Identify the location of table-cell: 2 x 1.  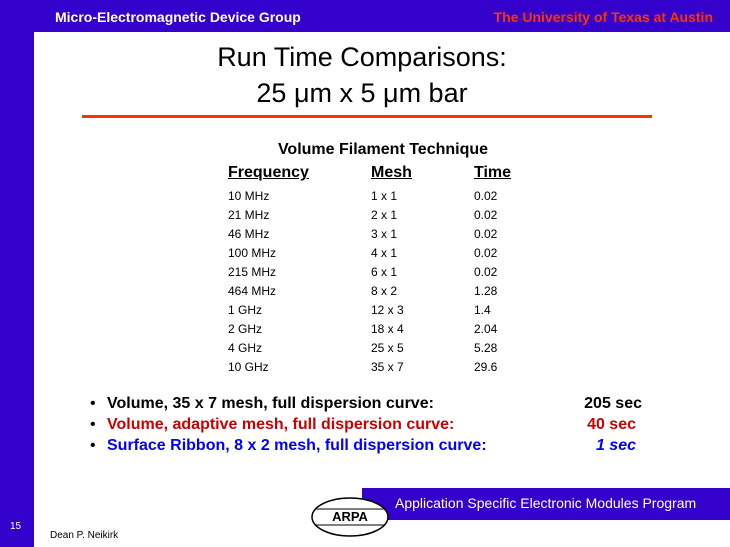
(384, 215).